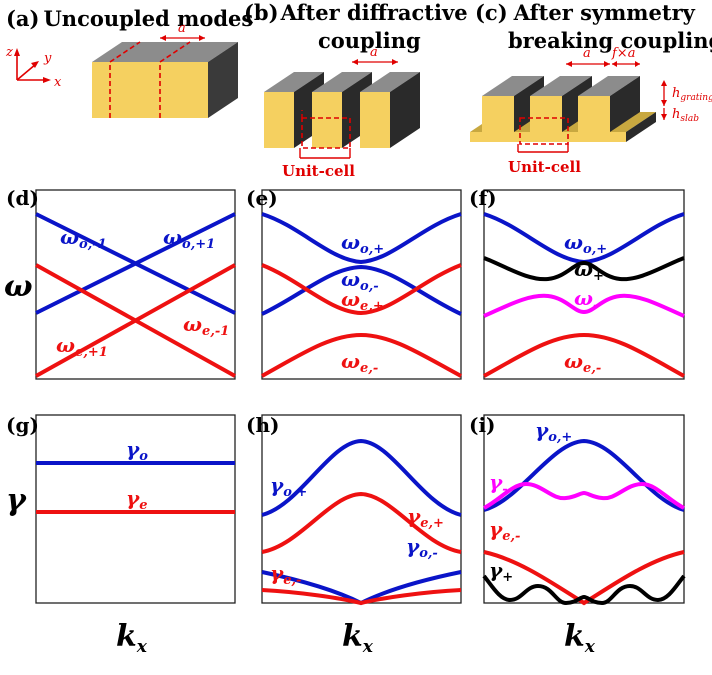 This screenshot has width=712, height=675. I want to click on label-i-gamma-plus: γ+, so click(501, 571).